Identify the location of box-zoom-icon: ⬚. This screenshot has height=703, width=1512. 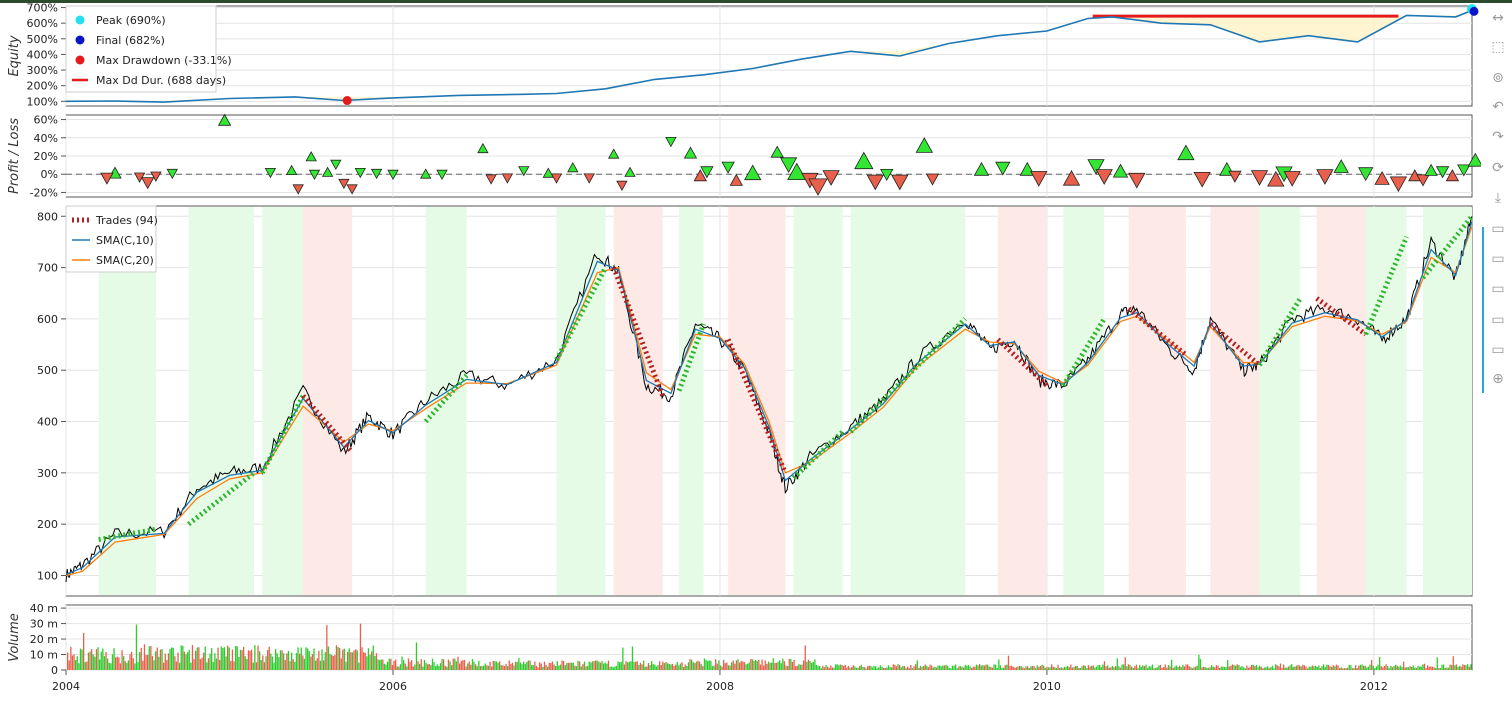
(1498, 47).